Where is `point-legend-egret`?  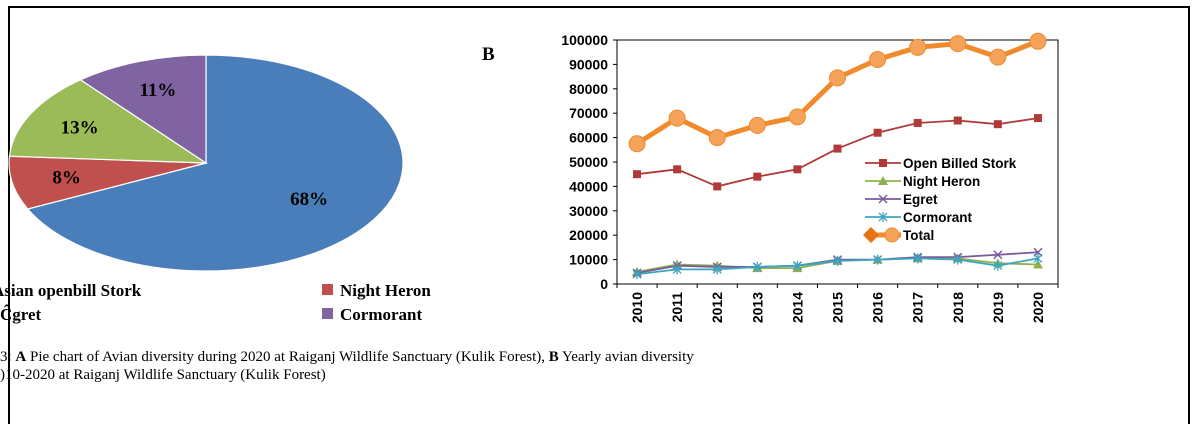 point-legend-egret is located at coordinates (883, 199).